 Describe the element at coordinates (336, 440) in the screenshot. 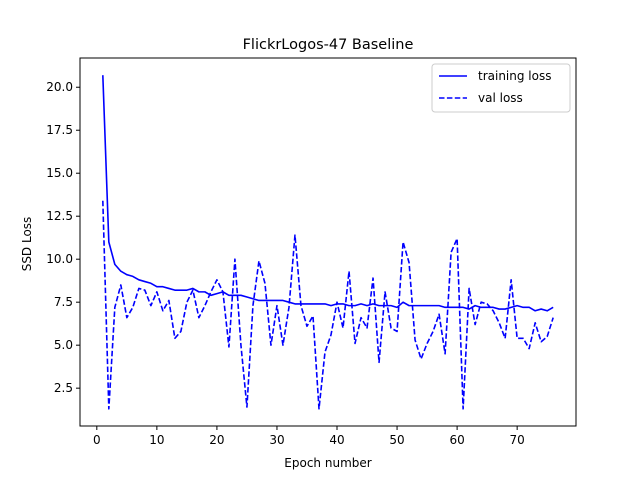

I see `x-tick-label: 40` at that location.